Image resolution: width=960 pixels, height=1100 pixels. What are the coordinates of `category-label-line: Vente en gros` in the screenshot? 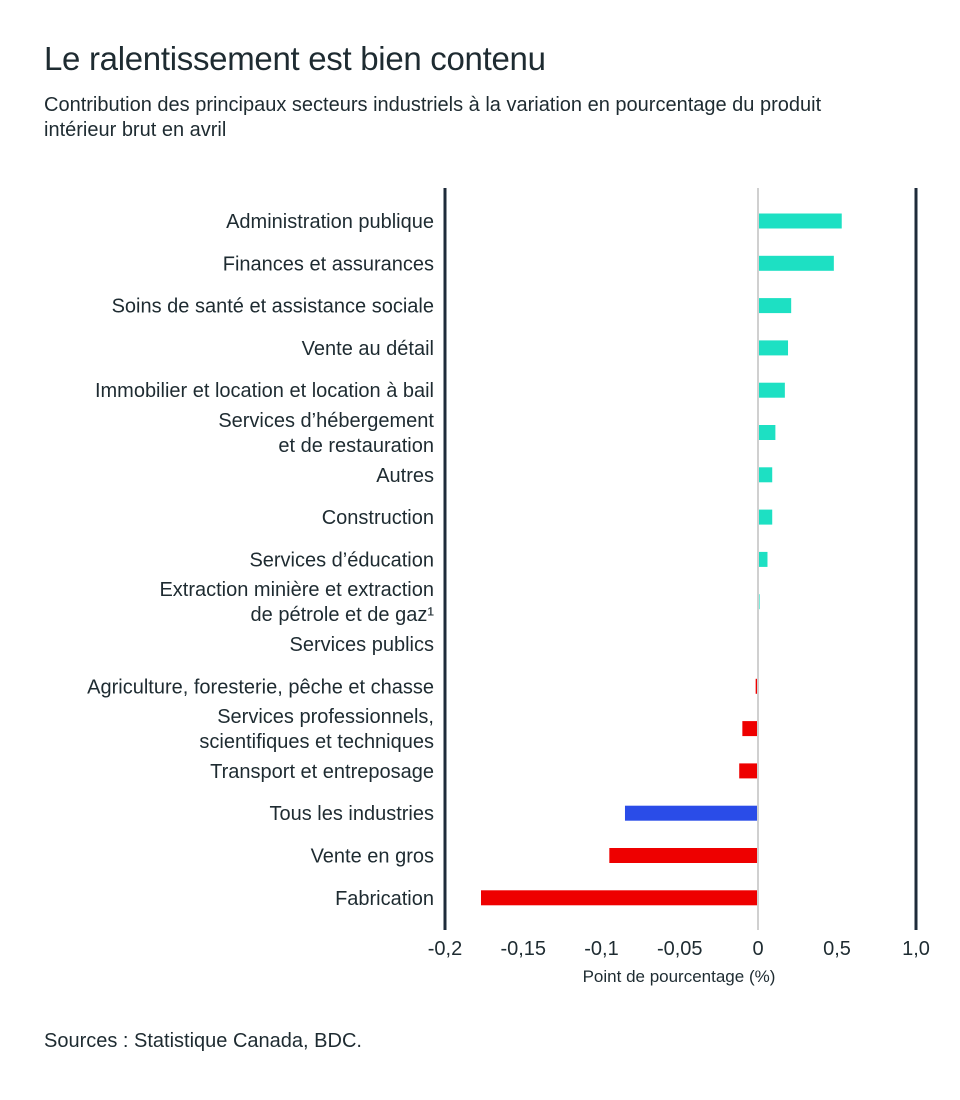 It's located at (372, 857).